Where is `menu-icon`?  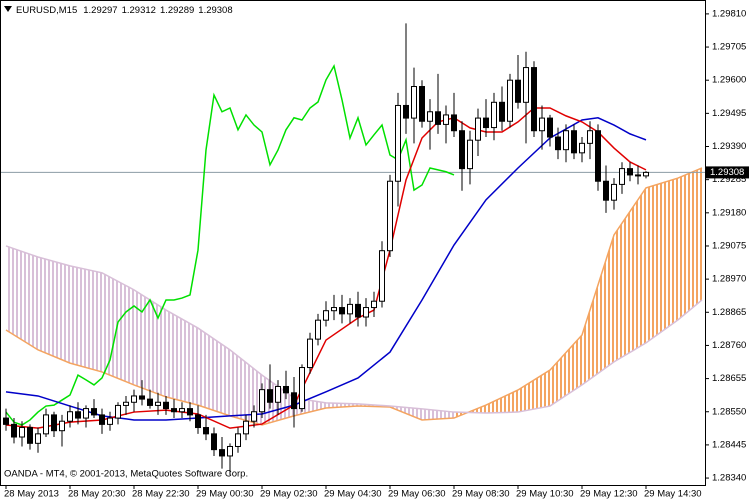
menu-icon is located at coordinates (8, 9).